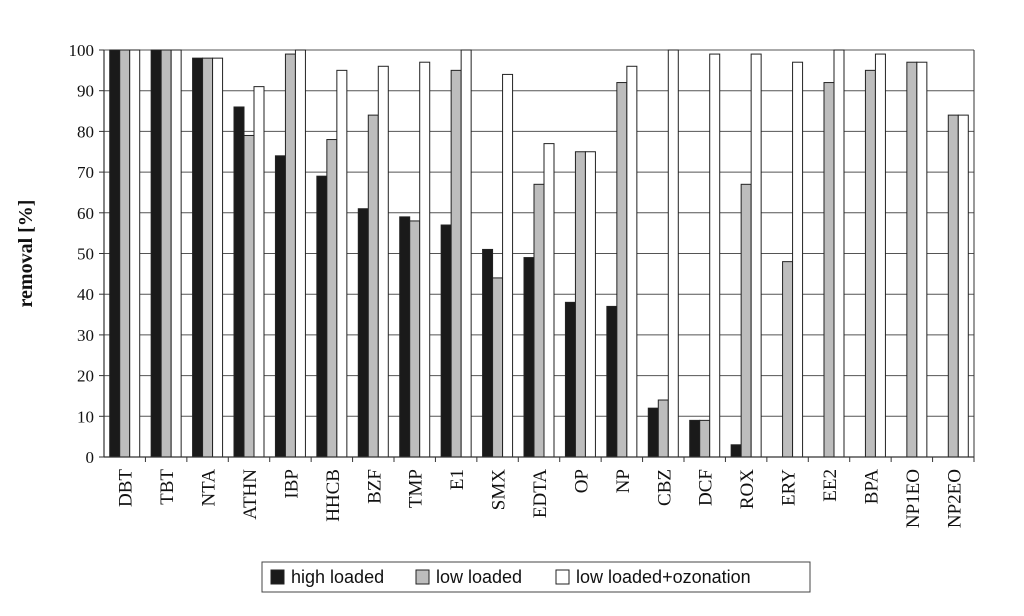  Describe the element at coordinates (85, 254) in the screenshot. I see `y-tick-label: 50` at that location.